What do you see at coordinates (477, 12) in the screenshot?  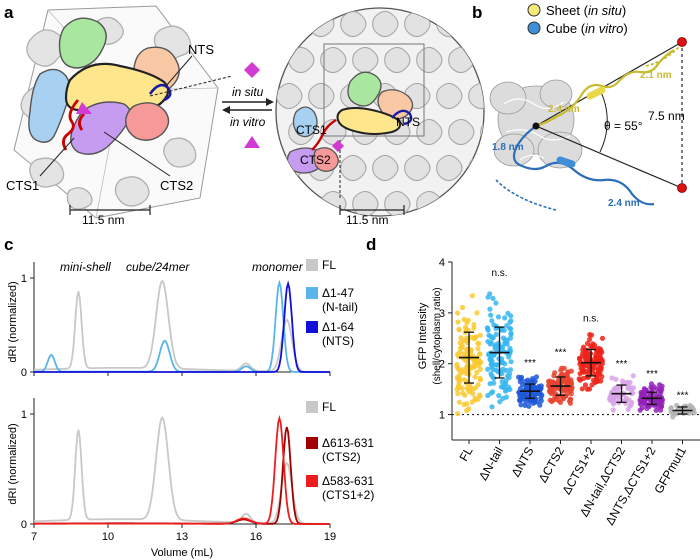 I see `panel-label-b: b` at bounding box center [477, 12].